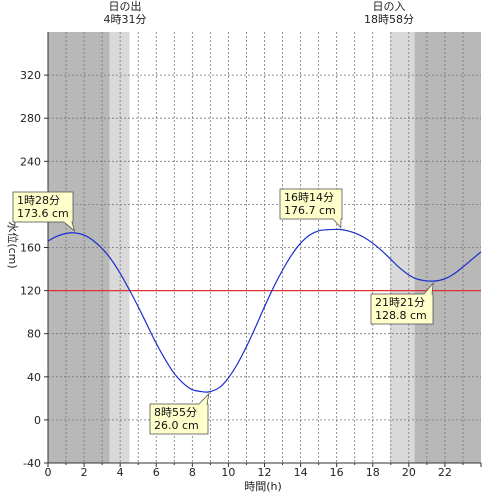  I want to click on annotation-value: 128.8 cm, so click(401, 315).